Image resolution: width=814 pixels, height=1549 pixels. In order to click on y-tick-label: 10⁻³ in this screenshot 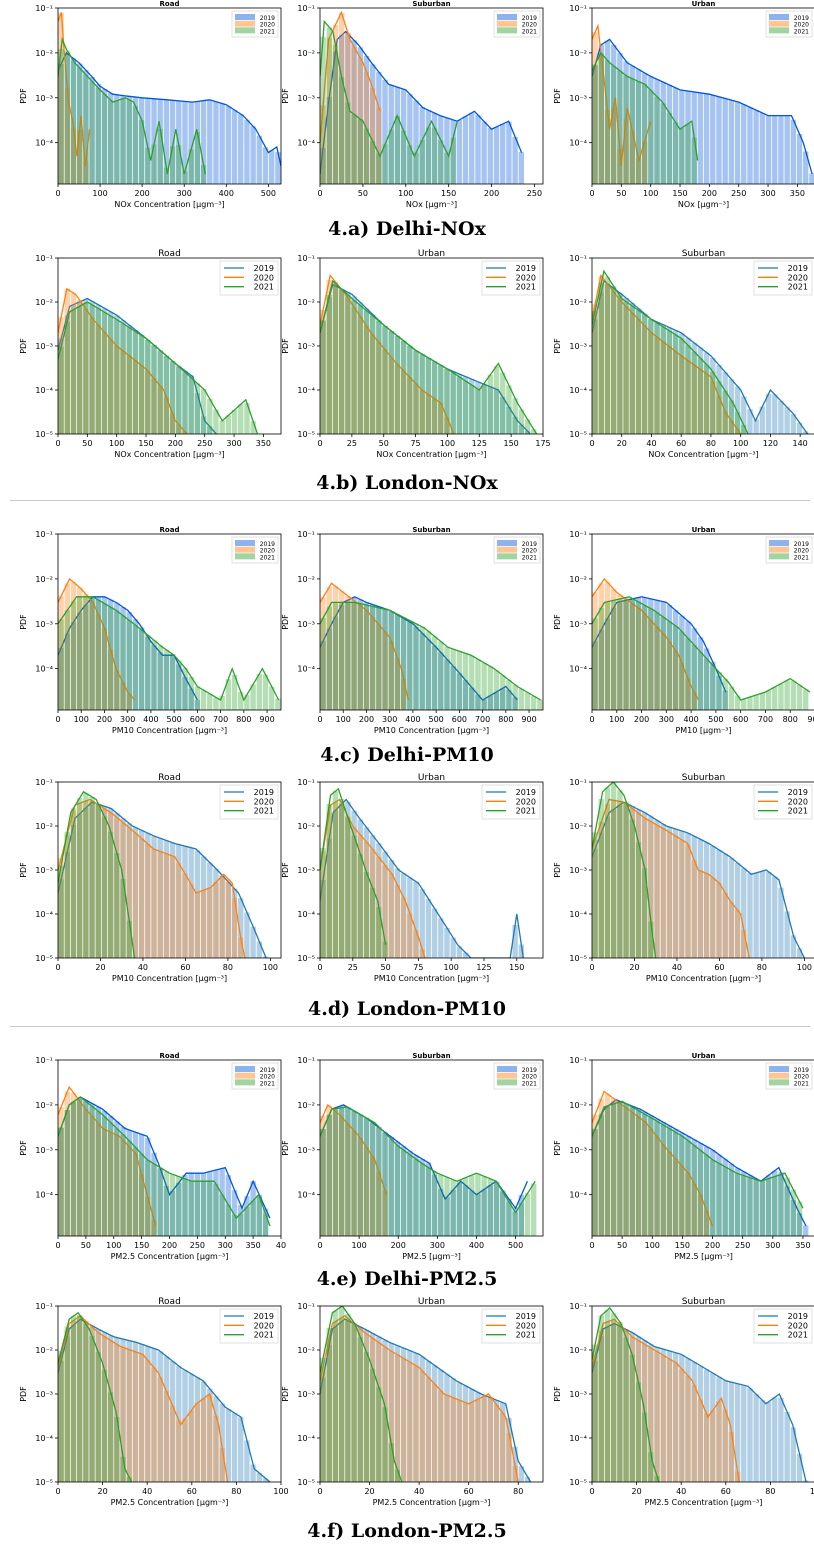, I will do `click(306, 98)`.